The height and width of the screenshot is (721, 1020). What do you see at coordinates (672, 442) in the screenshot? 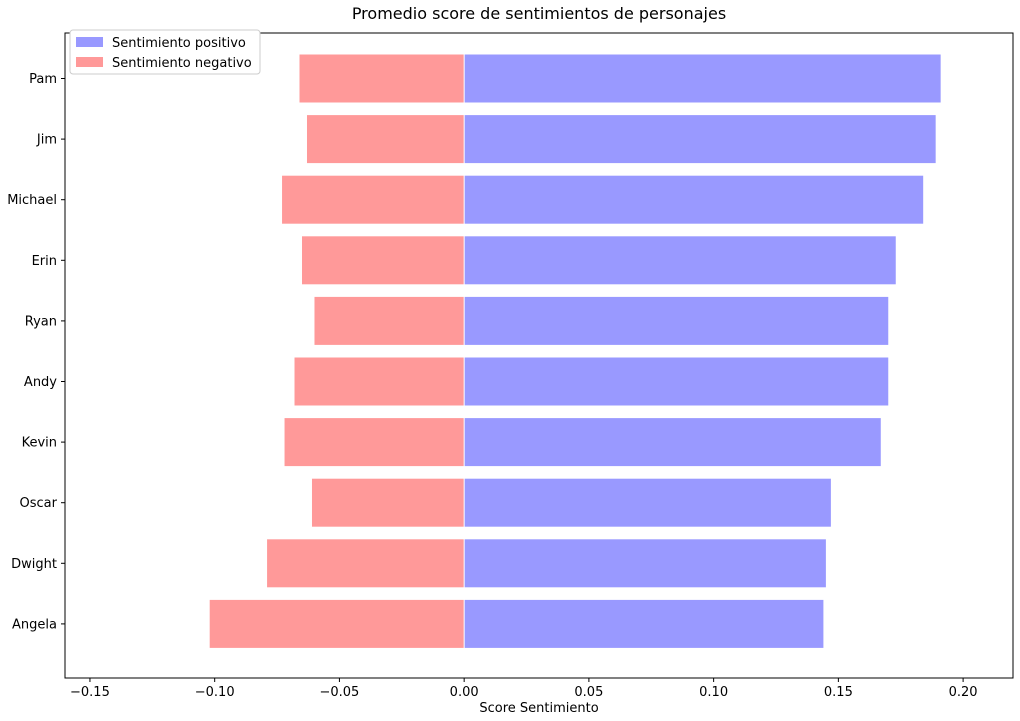
I see `positive-bar-kevin` at bounding box center [672, 442].